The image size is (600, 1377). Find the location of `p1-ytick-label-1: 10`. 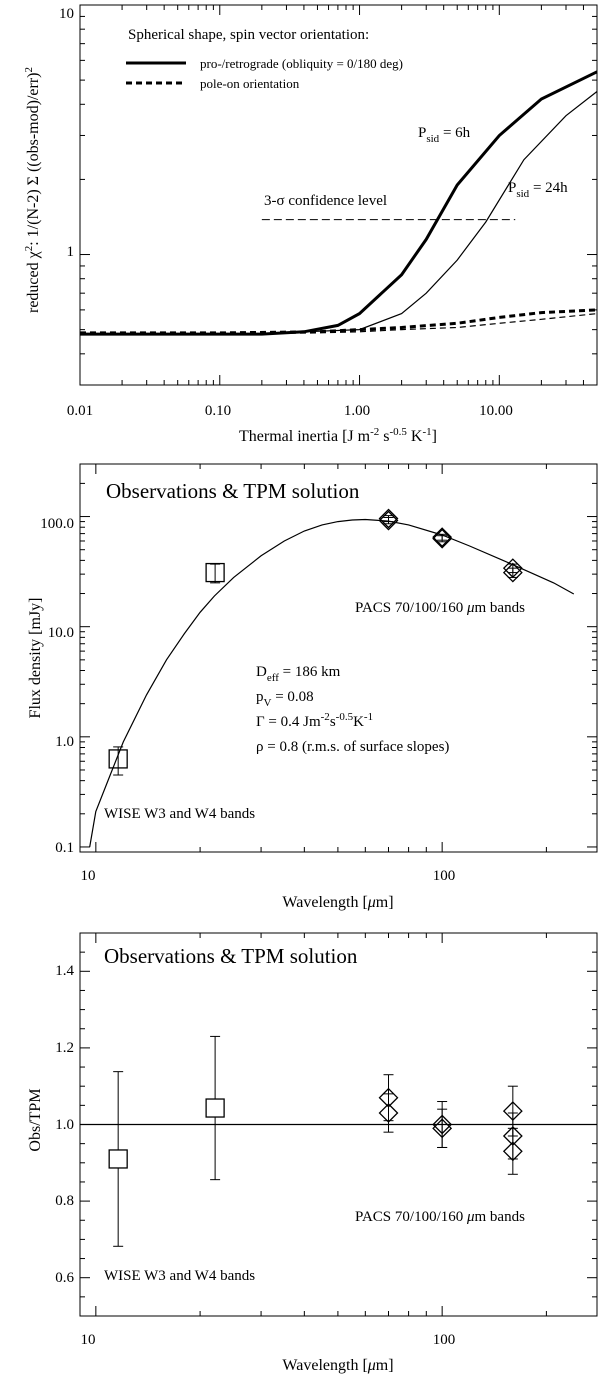

p1-ytick-label-1: 10 is located at coordinates (66, 14).